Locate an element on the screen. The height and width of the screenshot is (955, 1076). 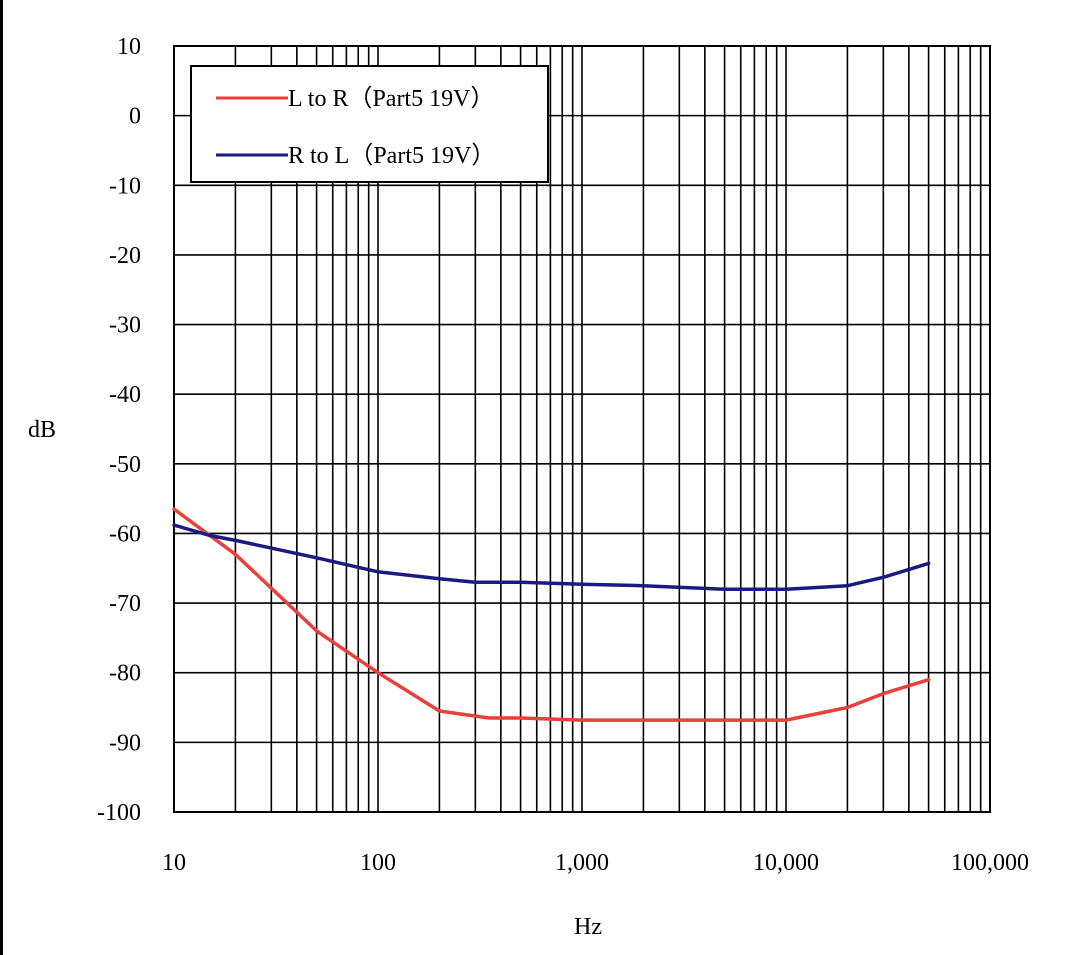
y-tick-label: -80 is located at coordinates (125, 674).